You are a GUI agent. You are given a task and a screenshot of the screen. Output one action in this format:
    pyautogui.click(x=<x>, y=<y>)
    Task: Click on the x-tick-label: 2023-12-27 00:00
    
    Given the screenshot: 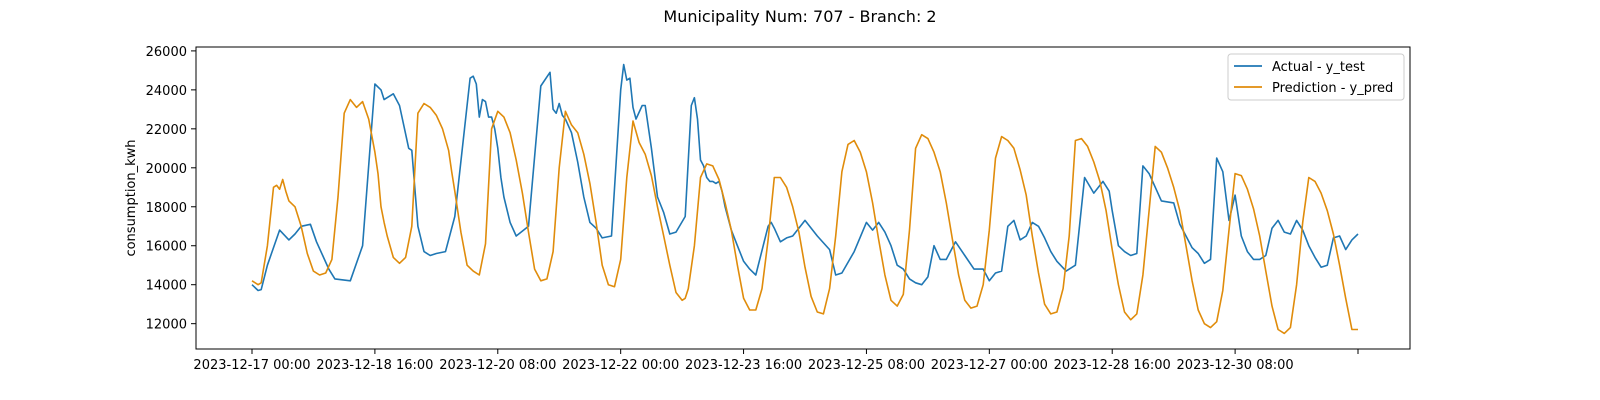 What is the action you would take?
    pyautogui.click(x=989, y=365)
    